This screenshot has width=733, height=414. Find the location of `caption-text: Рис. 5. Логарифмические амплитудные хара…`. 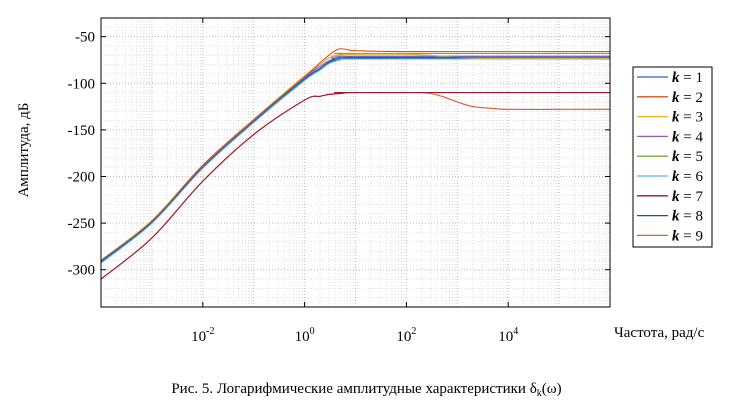

caption-text: Рис. 5. Логарифмические амплитудные хара… is located at coordinates (354, 389).